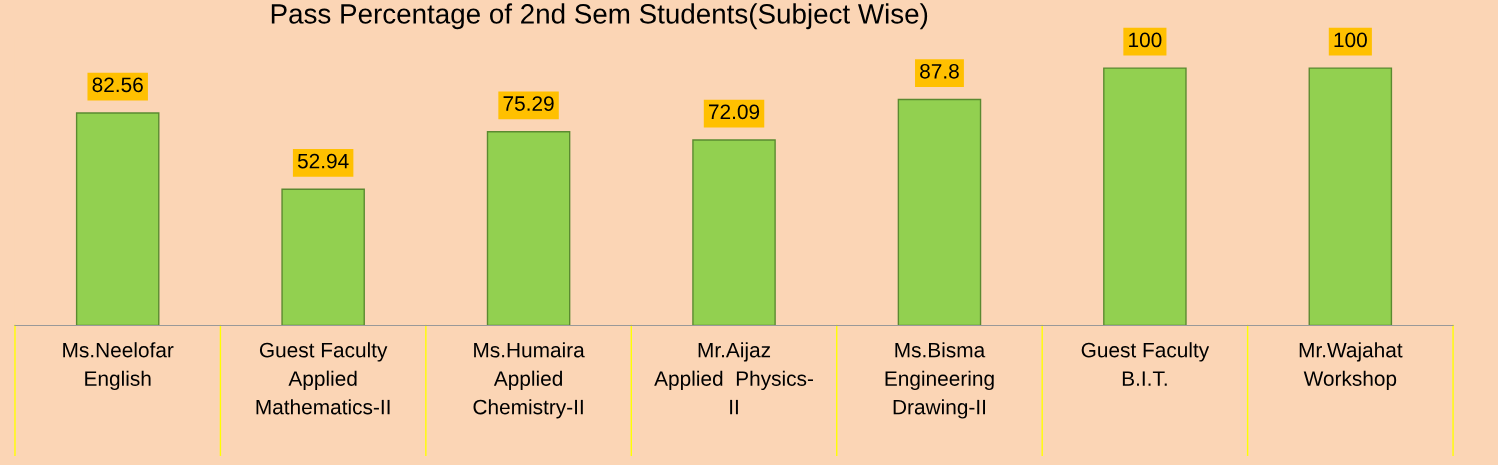 Image resolution: width=1498 pixels, height=465 pixels. What do you see at coordinates (118, 366) in the screenshot?
I see `x-tick-label: Ms.Neelofar English` at bounding box center [118, 366].